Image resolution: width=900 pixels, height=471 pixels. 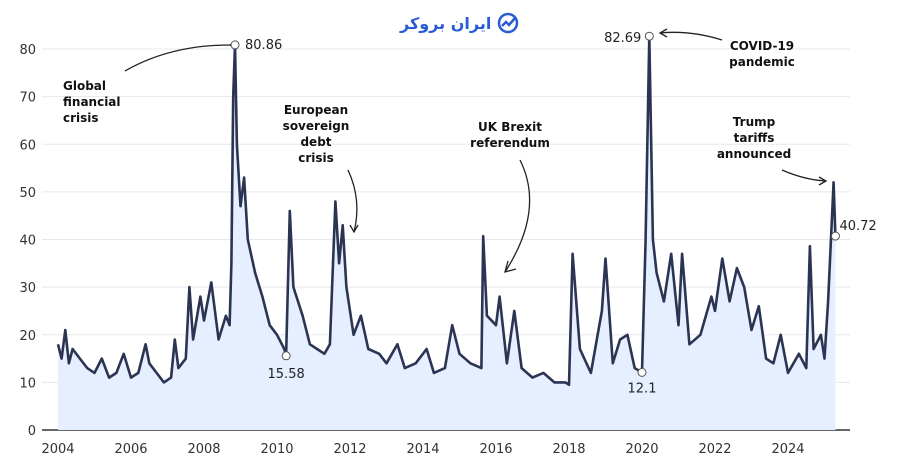 I want to click on chart-trend-circle-icon, so click(x=508, y=23).